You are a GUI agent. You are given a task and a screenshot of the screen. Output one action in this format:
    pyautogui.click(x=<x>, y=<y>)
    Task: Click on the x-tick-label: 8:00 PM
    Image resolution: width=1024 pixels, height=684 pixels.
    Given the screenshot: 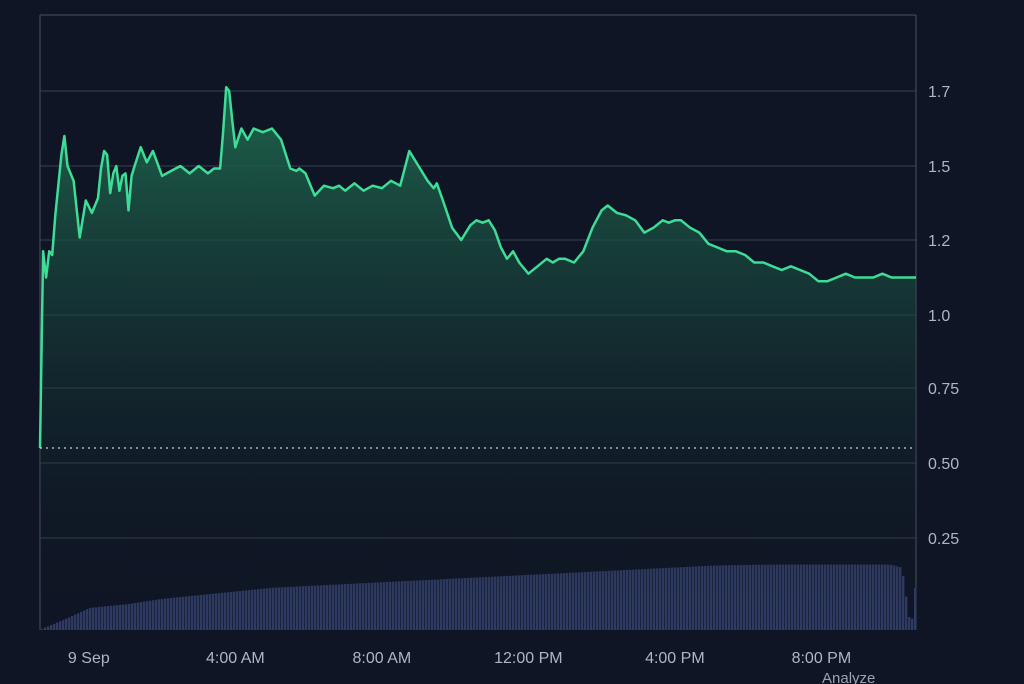 What is the action you would take?
    pyautogui.click(x=822, y=658)
    